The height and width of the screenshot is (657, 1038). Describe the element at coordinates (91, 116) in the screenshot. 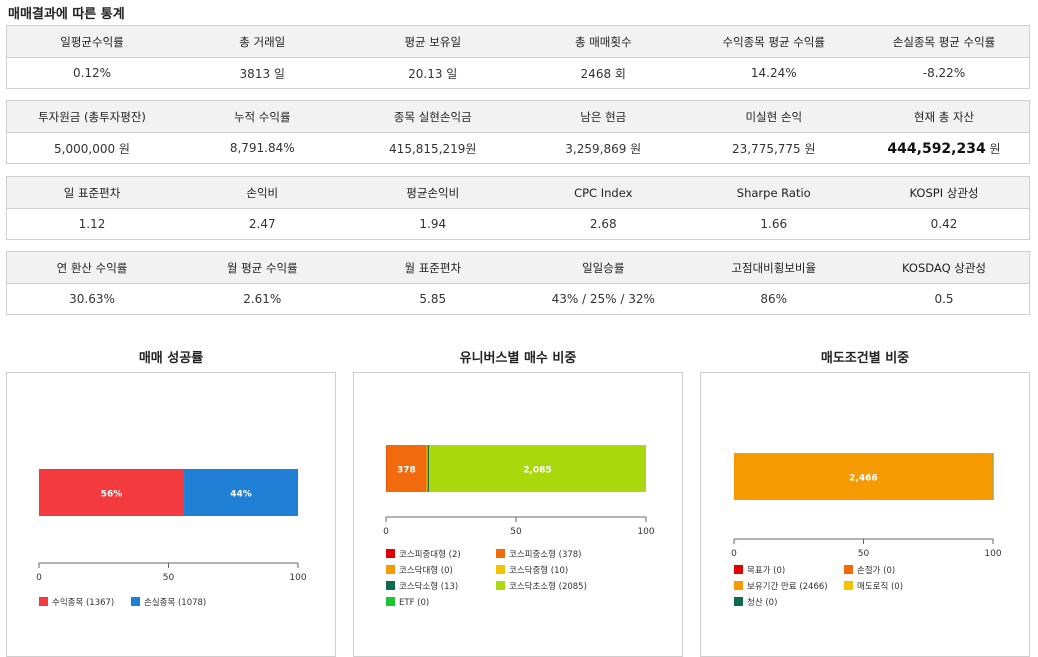

I see `header-principal: 투자원금 (총투자평잔)` at that location.